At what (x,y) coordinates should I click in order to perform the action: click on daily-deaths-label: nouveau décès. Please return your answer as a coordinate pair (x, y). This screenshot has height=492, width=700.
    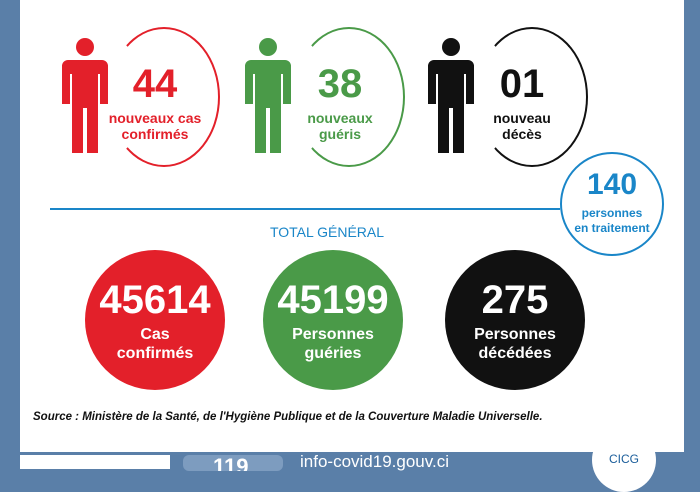
    Looking at the image, I should click on (522, 126).